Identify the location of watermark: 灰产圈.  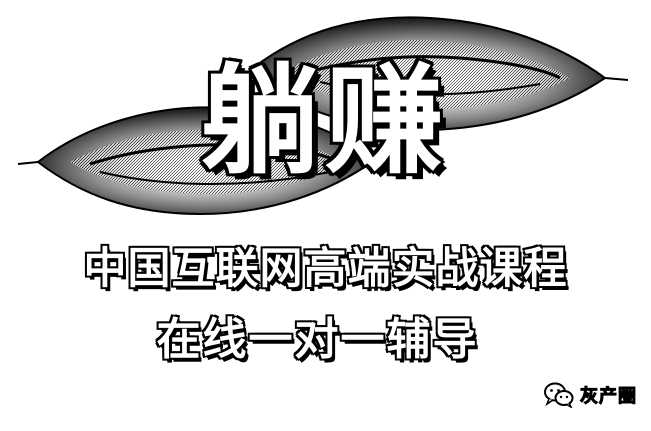
(590, 395).